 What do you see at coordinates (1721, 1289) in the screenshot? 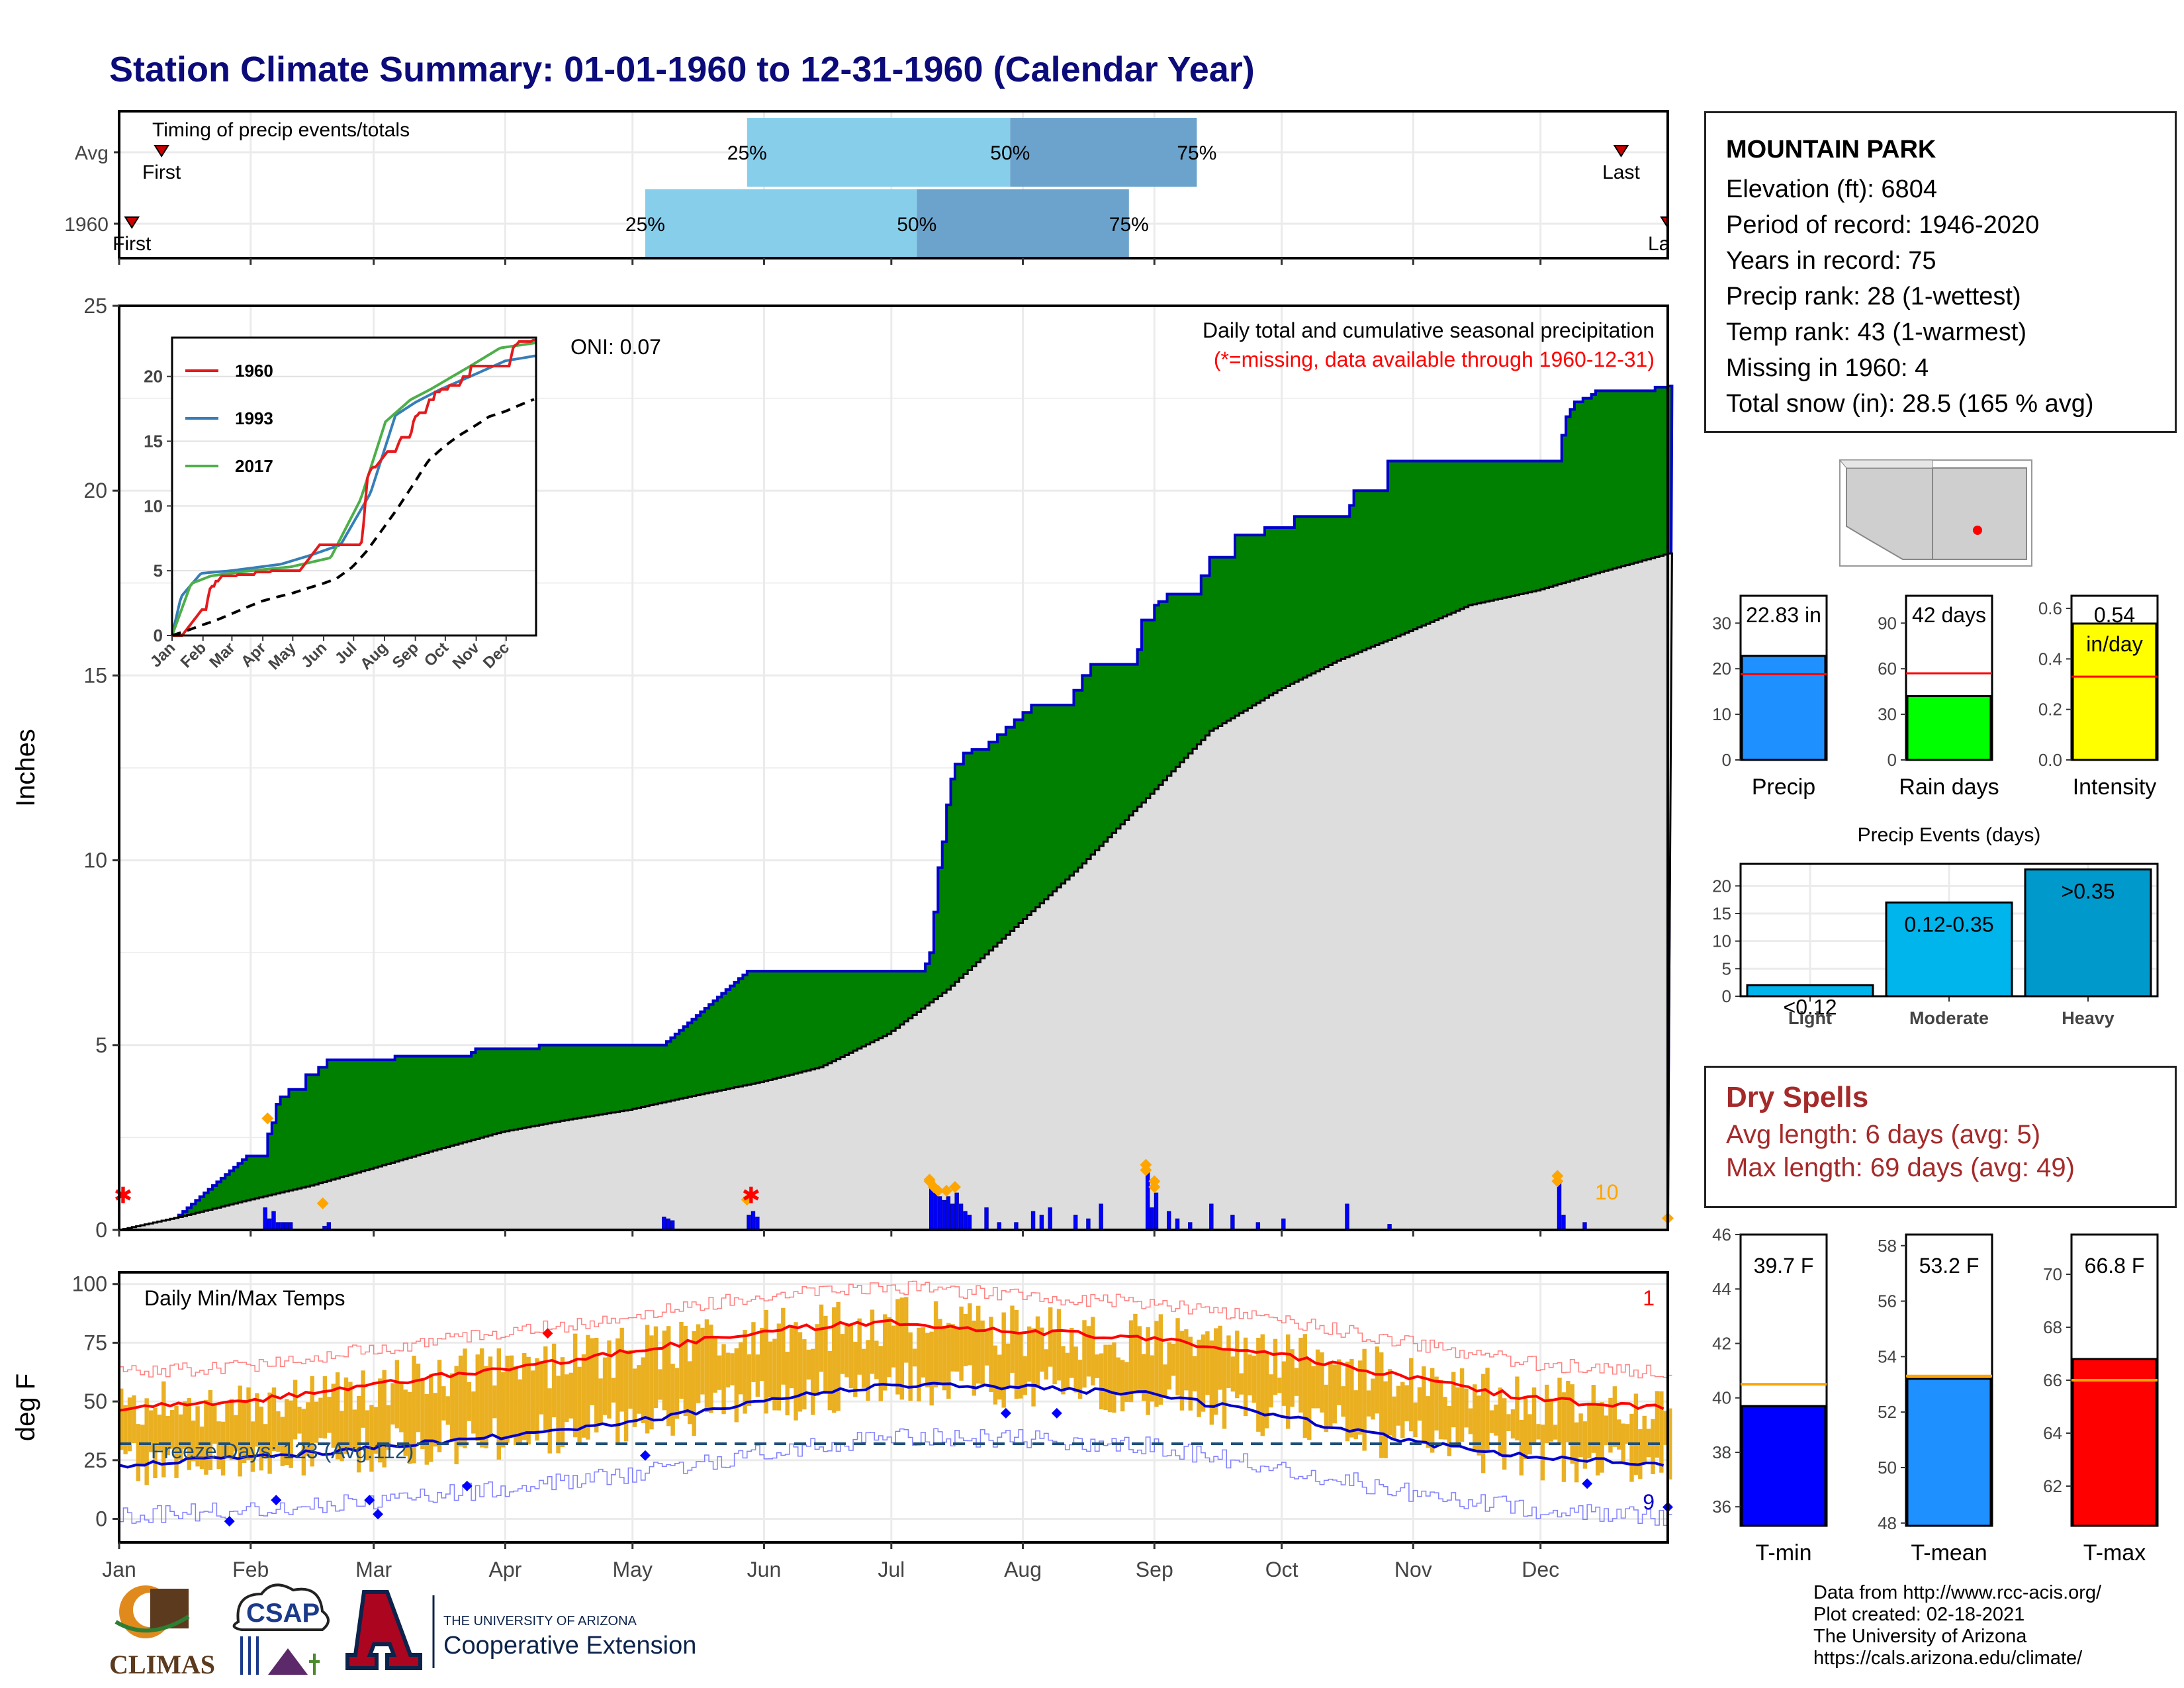
I see `tsum-ytick-label-t-min: 44` at bounding box center [1721, 1289].